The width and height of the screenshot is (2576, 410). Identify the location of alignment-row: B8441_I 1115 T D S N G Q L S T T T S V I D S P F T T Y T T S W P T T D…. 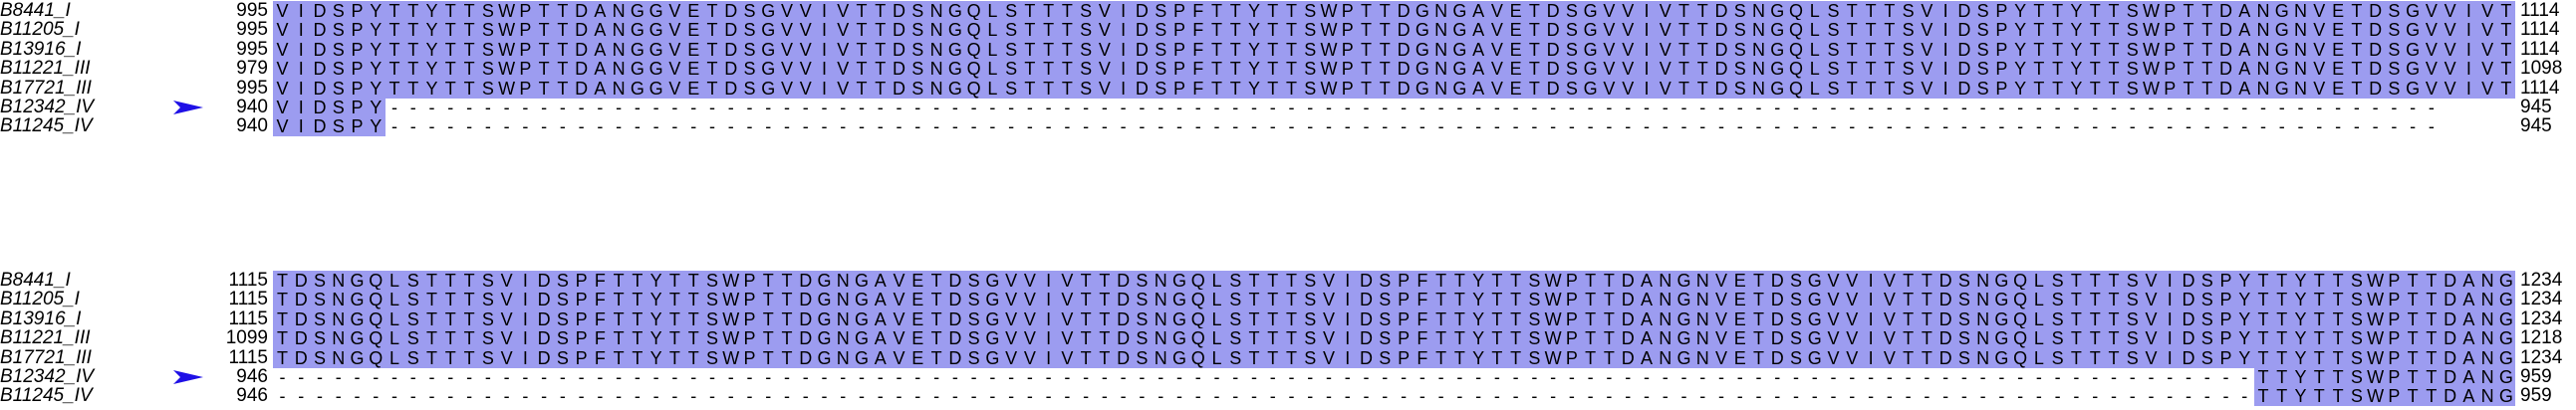
(1288, 281).